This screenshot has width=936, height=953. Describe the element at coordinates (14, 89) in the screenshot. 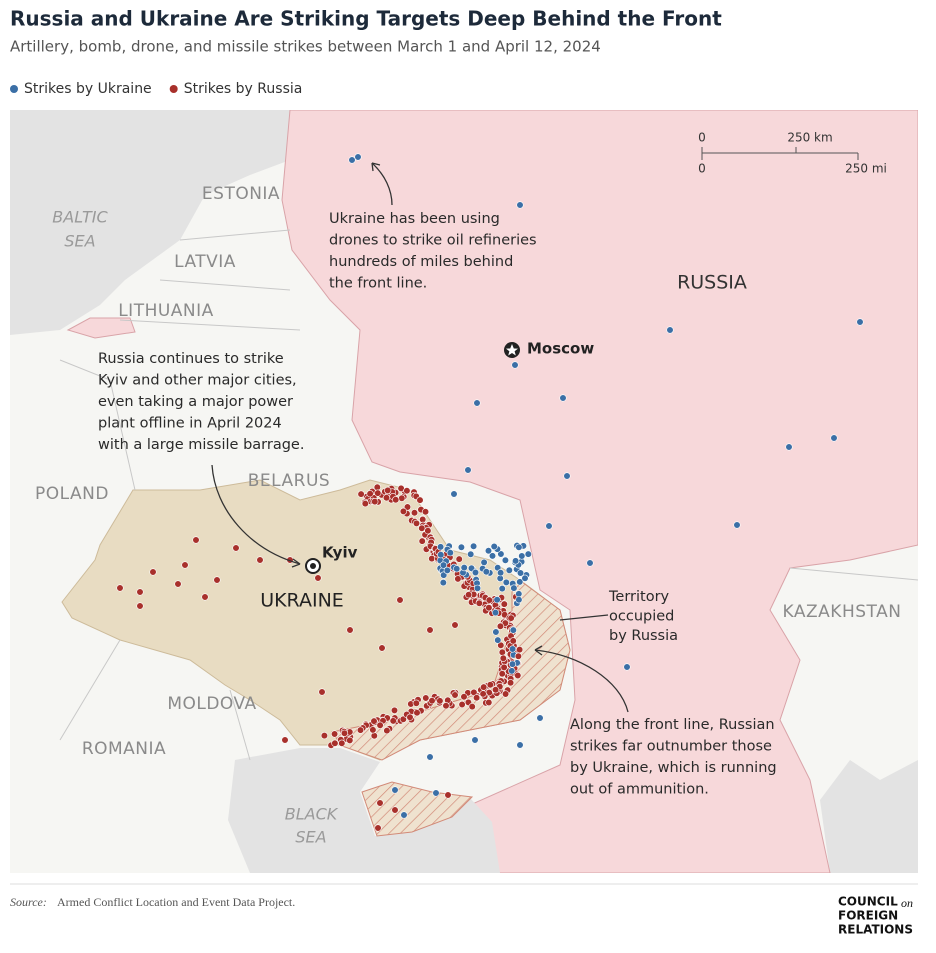

I see `legend-swatch` at that location.